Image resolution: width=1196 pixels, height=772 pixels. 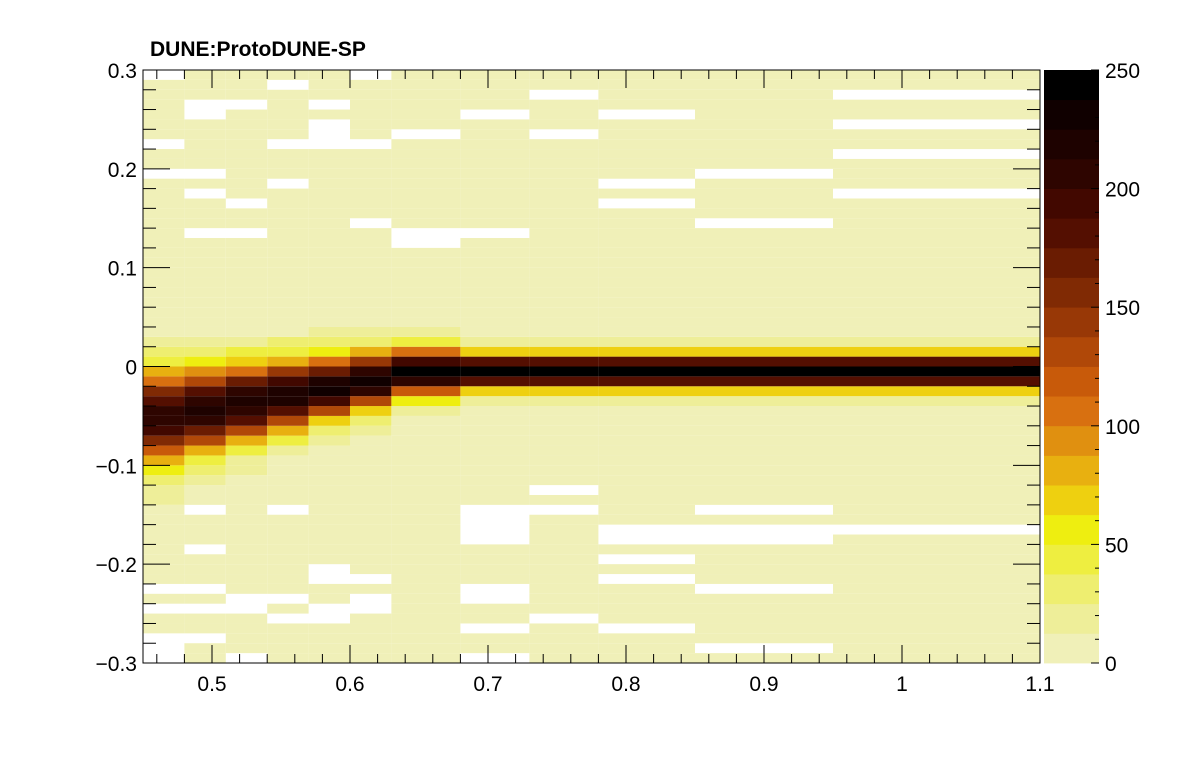 What do you see at coordinates (116, 664) in the screenshot?
I see `y-tick-label: −0.3` at bounding box center [116, 664].